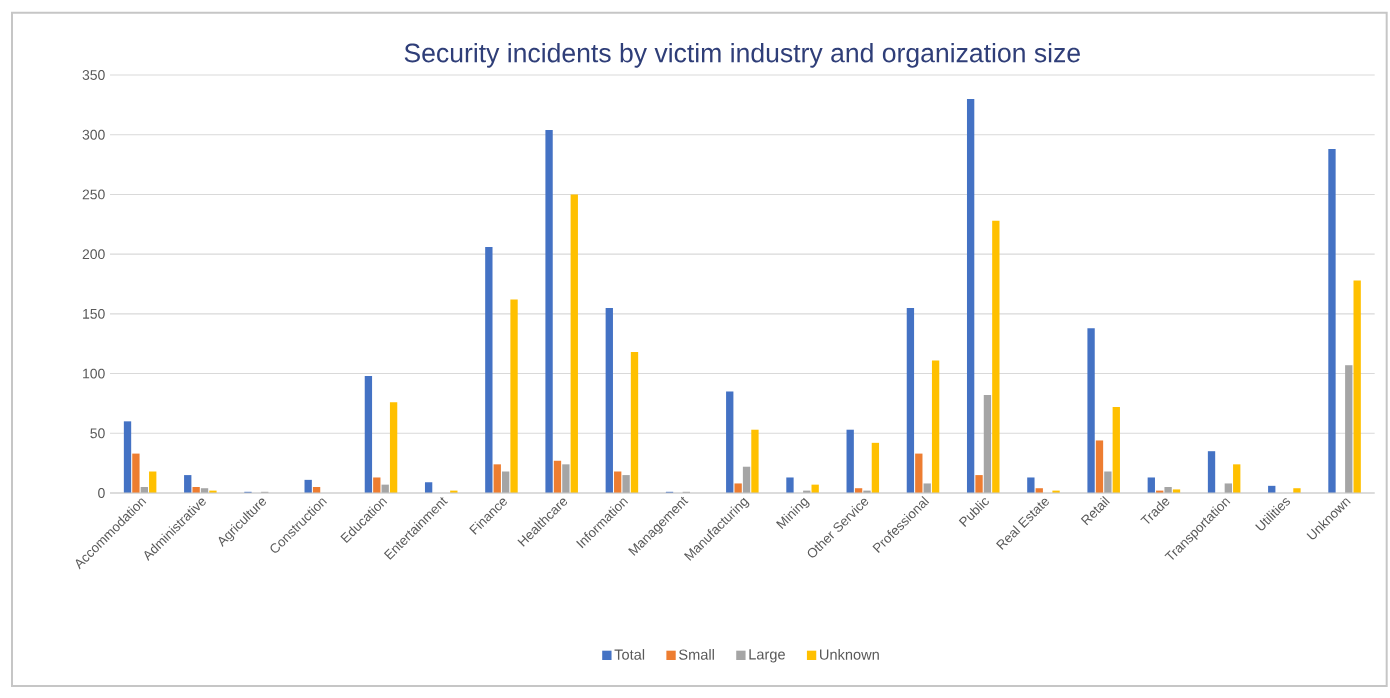  I want to click on legend-label: Total, so click(629, 654).